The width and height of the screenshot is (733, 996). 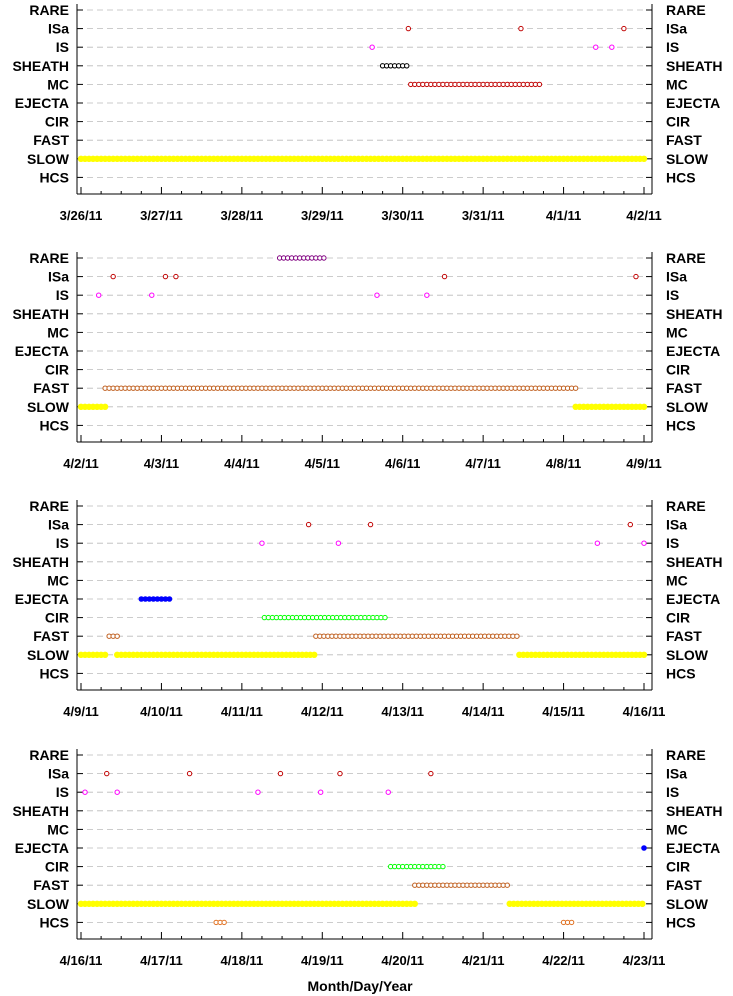 What do you see at coordinates (324, 258) in the screenshot?
I see `point-rare` at bounding box center [324, 258].